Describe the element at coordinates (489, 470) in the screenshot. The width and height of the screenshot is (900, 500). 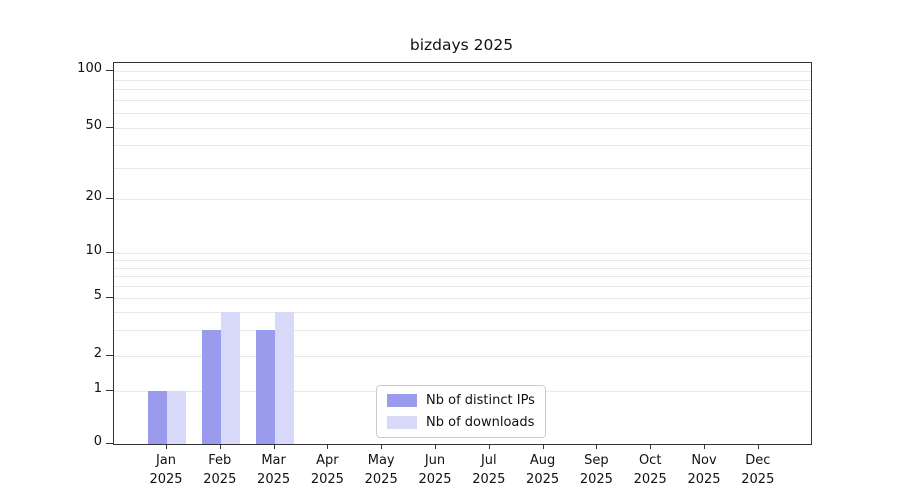
I see `x-tick-label-jul: Jul 2025` at that location.